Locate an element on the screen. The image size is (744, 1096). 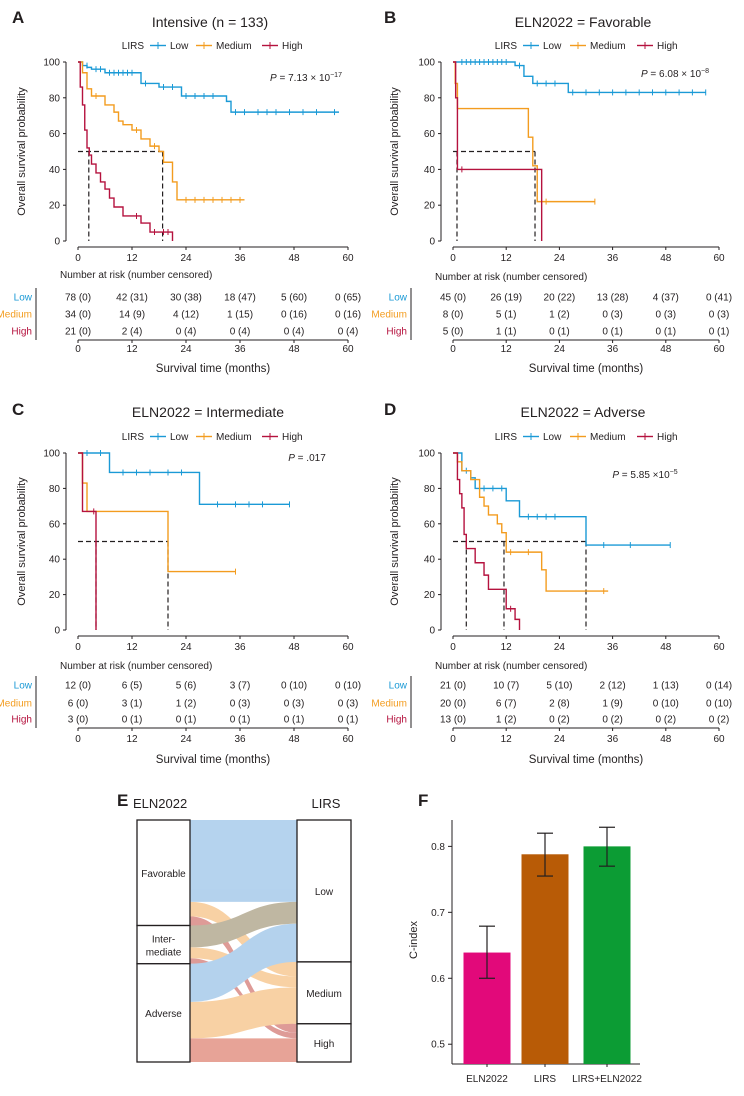
risk-cell: 0 (41) is located at coordinates (719, 298).